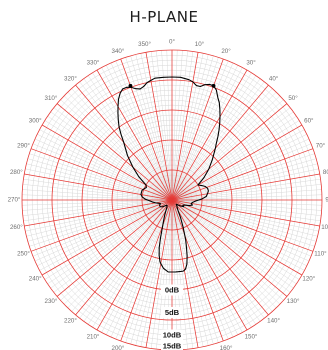  I want to click on db-tick-labels: 0dB 5dB 10dB 15dB, so click(172, 317).